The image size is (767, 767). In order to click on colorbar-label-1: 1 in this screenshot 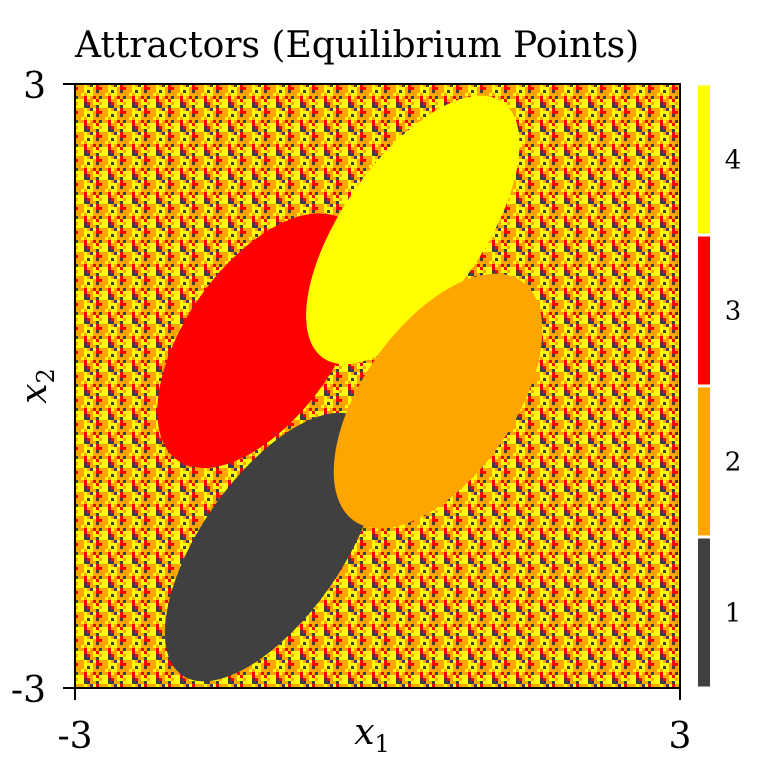, I will do `click(733, 614)`.